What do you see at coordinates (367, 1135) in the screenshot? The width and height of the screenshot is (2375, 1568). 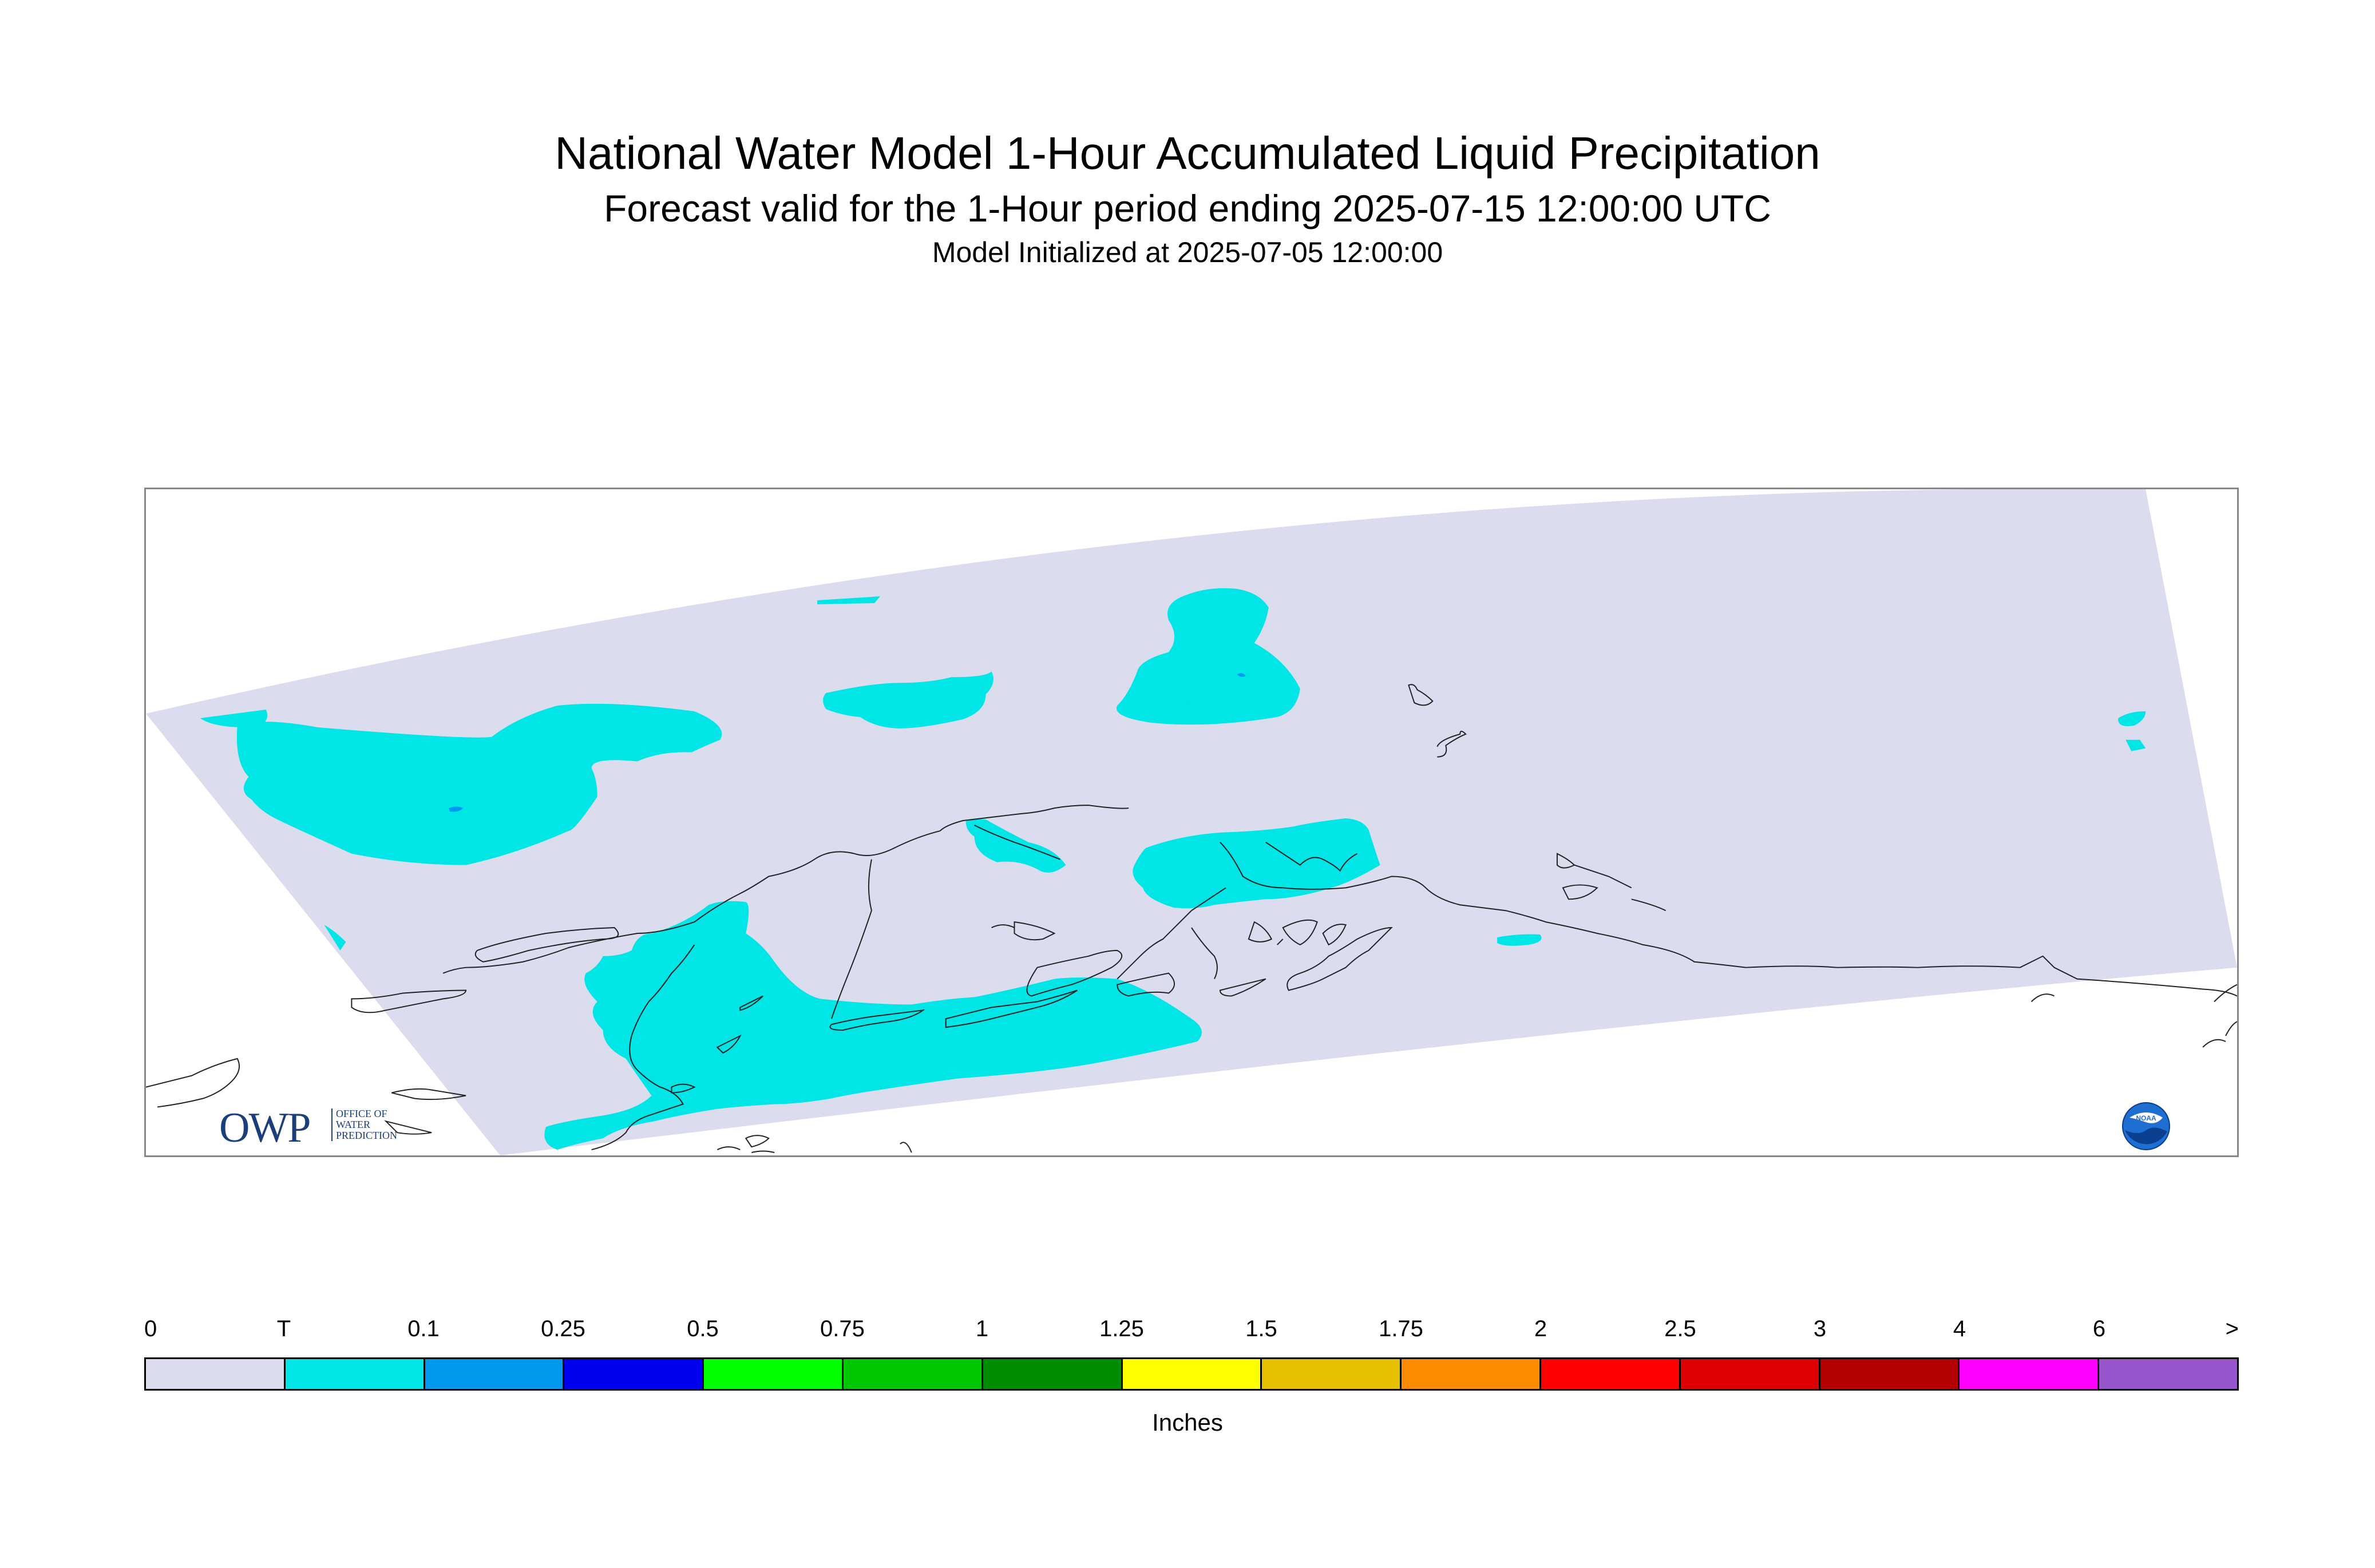 I see `owp-sub-line: PREDICTION` at bounding box center [367, 1135].